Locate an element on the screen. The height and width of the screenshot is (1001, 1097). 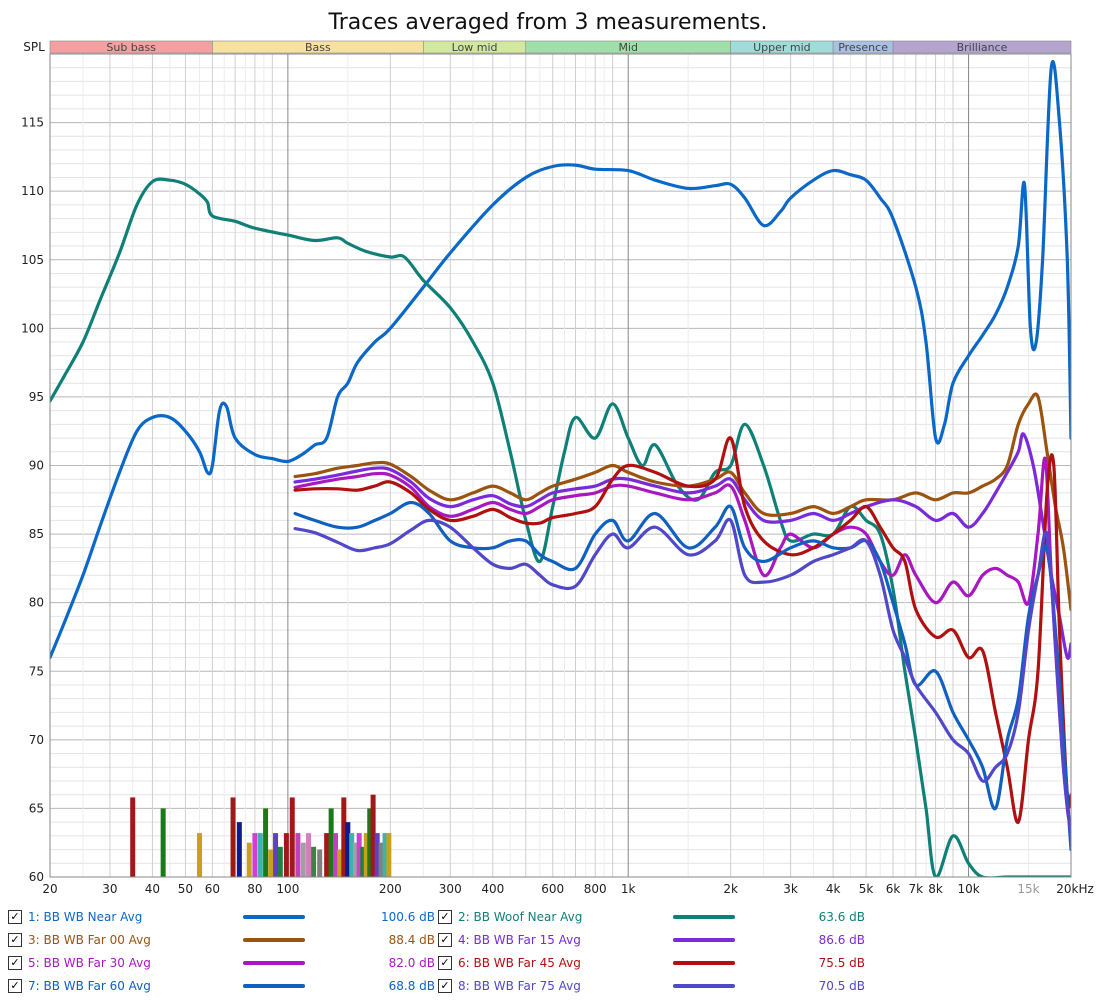
band-label-2: Low mid is located at coordinates (475, 47).